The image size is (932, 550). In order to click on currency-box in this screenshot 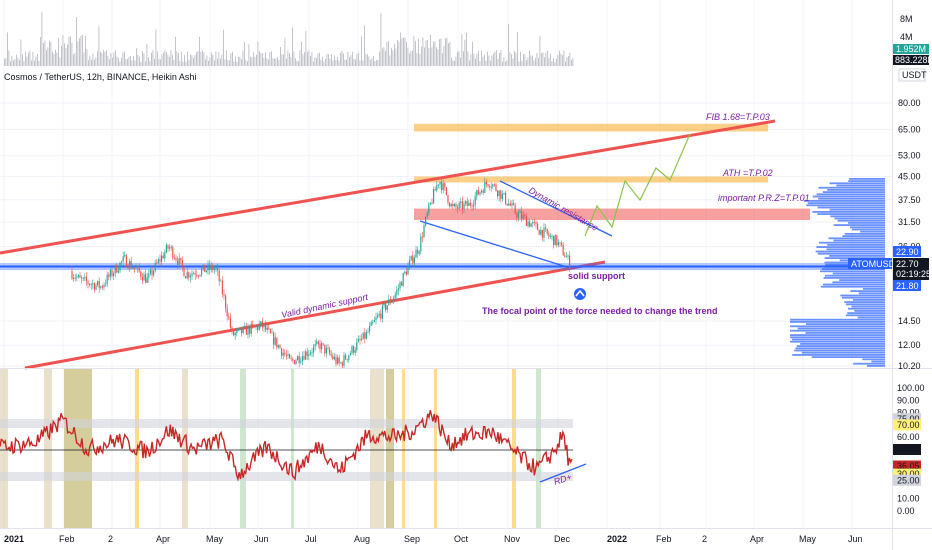, I will do `click(912, 75)`.